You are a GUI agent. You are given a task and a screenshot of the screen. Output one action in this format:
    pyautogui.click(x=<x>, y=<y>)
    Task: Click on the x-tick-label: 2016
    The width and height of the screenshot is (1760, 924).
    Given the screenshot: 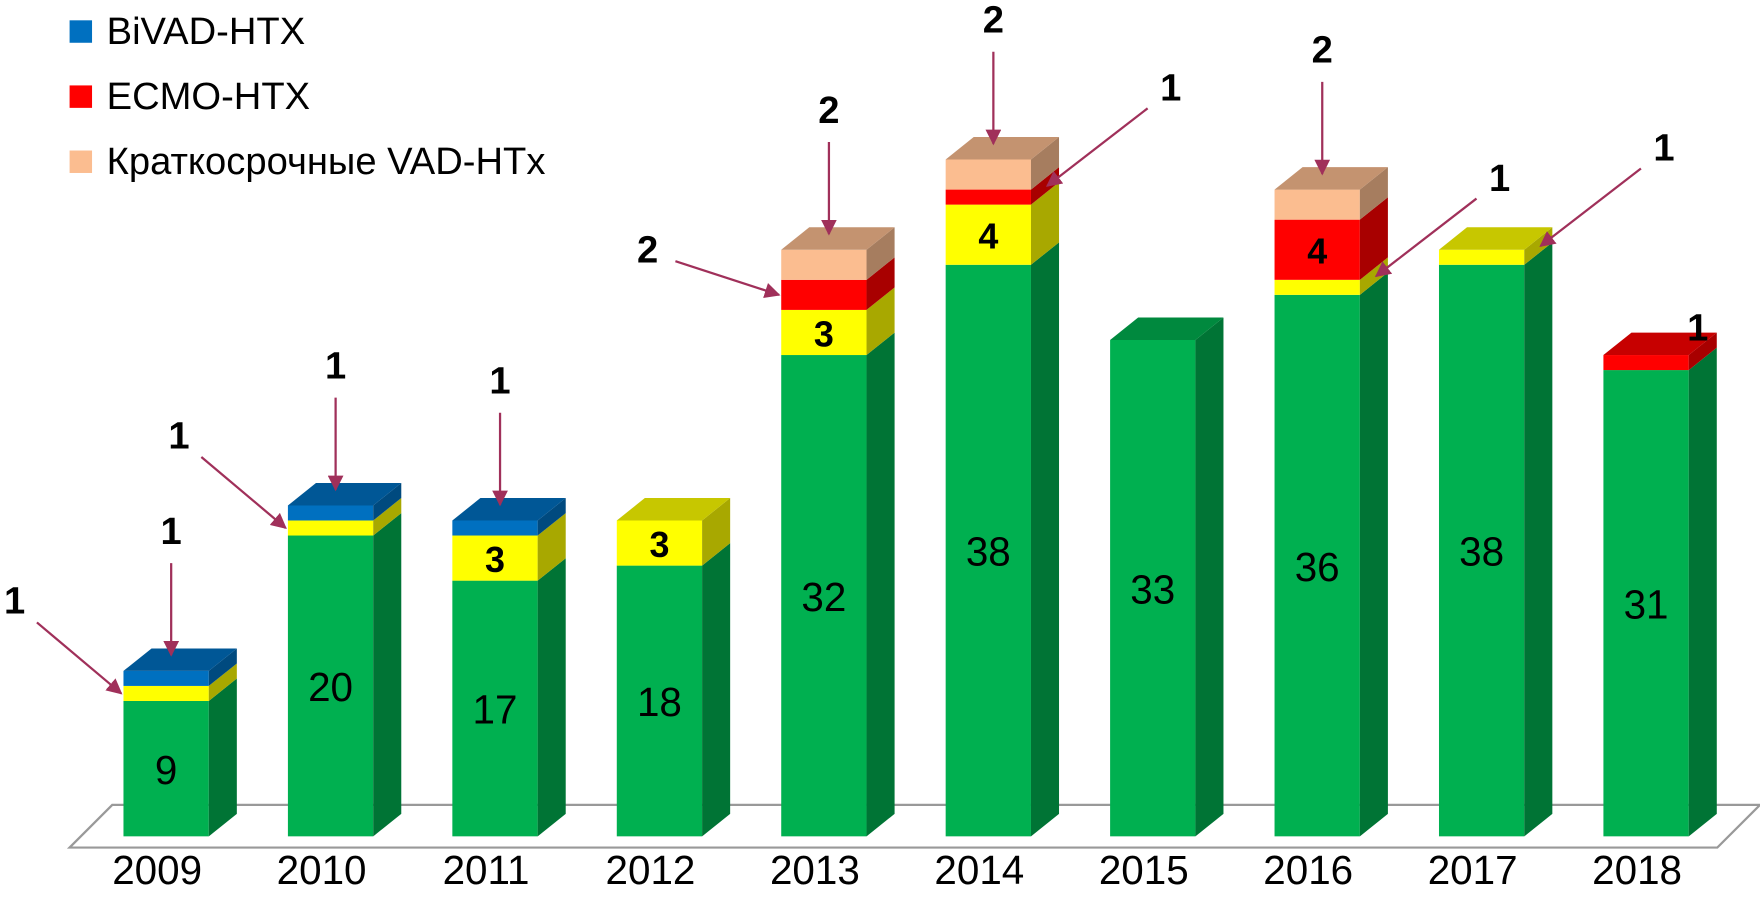 What is the action you would take?
    pyautogui.click(x=1308, y=870)
    